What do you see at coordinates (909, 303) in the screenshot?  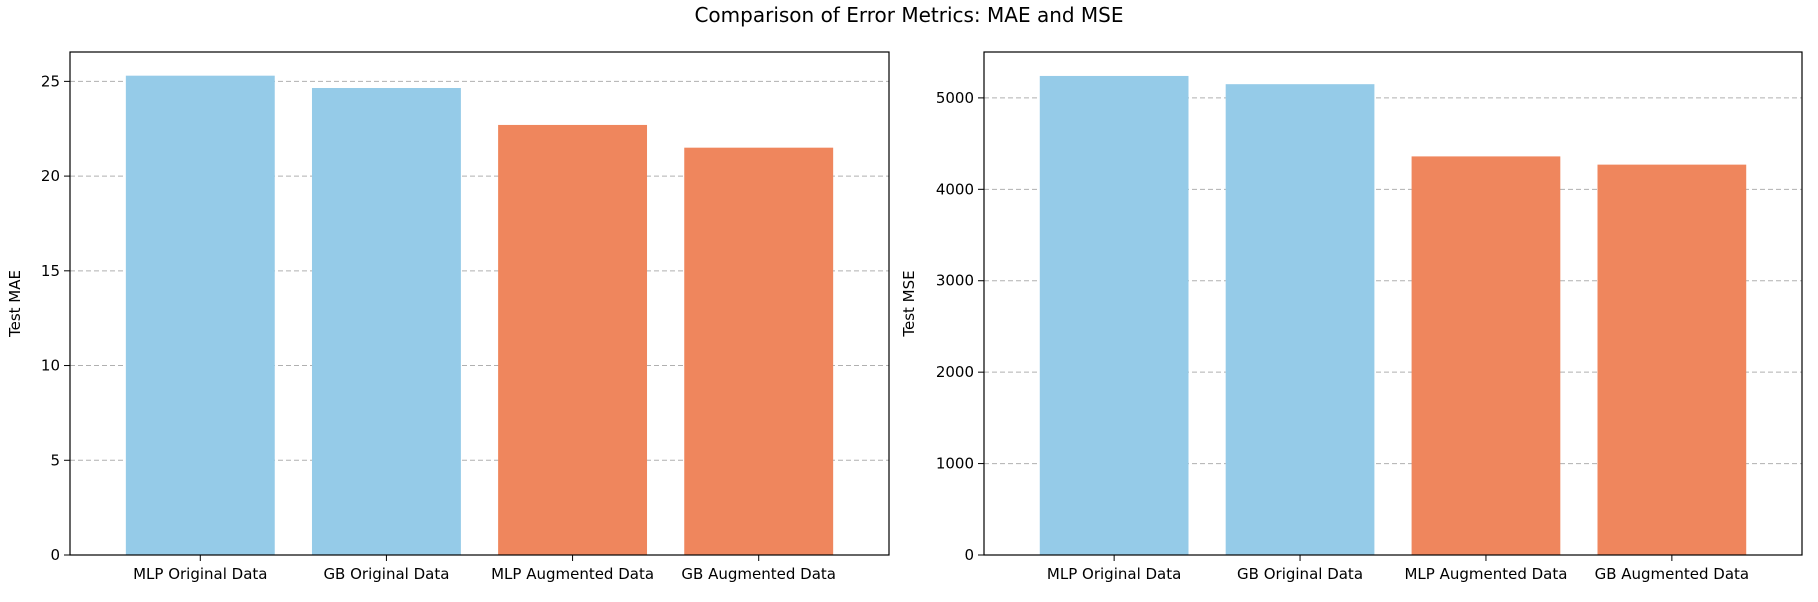 I see `mse-ylabel: Test MSE` at bounding box center [909, 303].